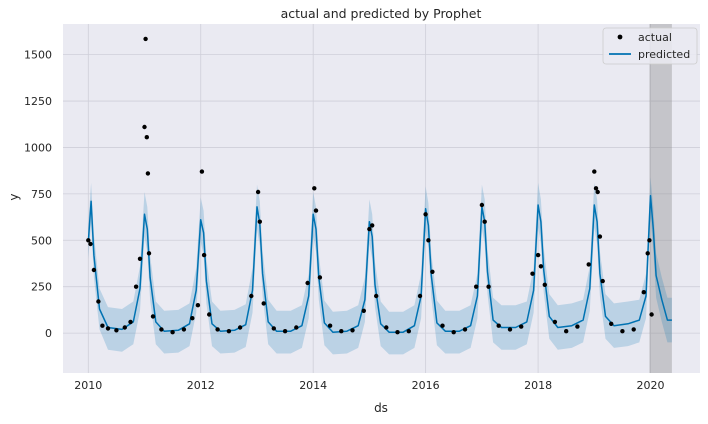 The width and height of the screenshot is (708, 424). I want to click on x-tick-label: 2014, so click(313, 385).